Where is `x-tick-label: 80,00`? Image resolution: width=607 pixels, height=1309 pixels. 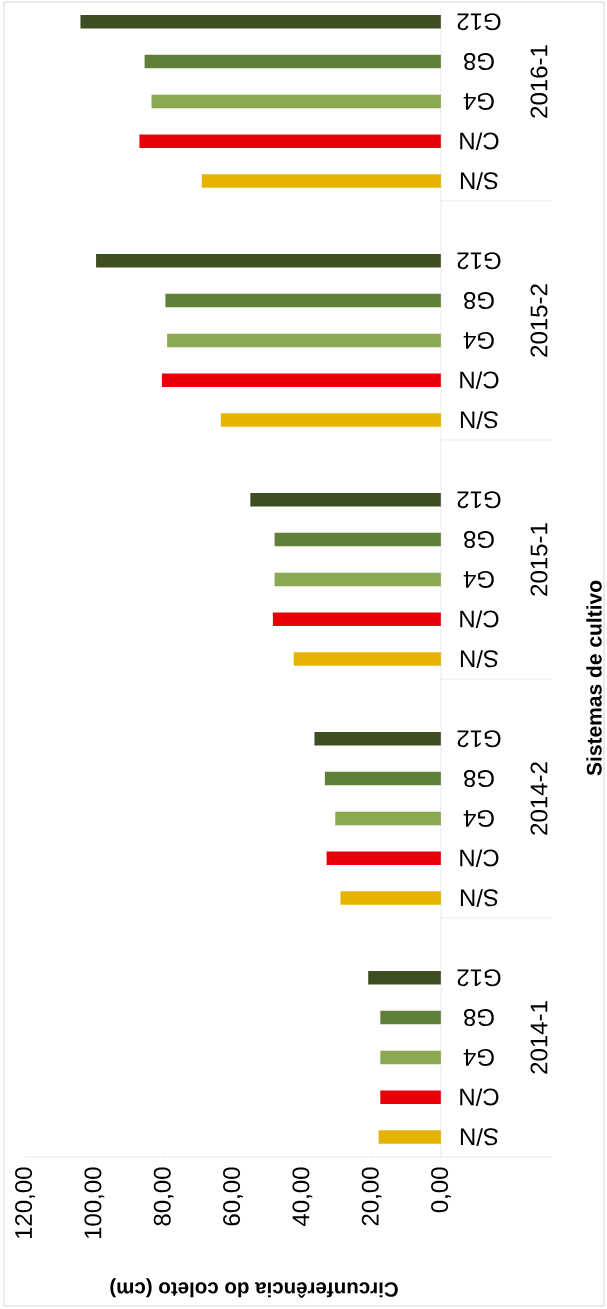 x-tick-label: 80,00 is located at coordinates (163, 1196).